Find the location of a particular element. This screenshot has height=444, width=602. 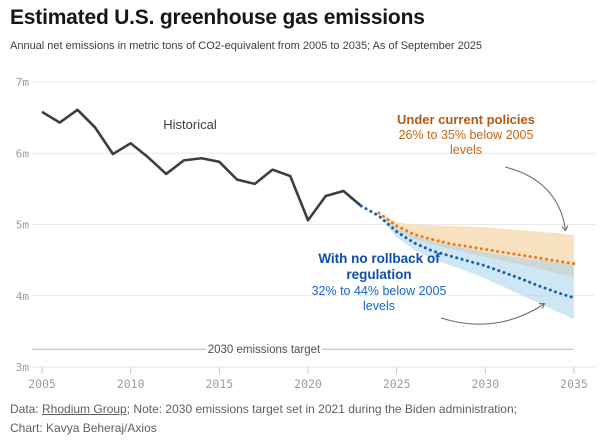

projection-bands-group is located at coordinates (476, 266).